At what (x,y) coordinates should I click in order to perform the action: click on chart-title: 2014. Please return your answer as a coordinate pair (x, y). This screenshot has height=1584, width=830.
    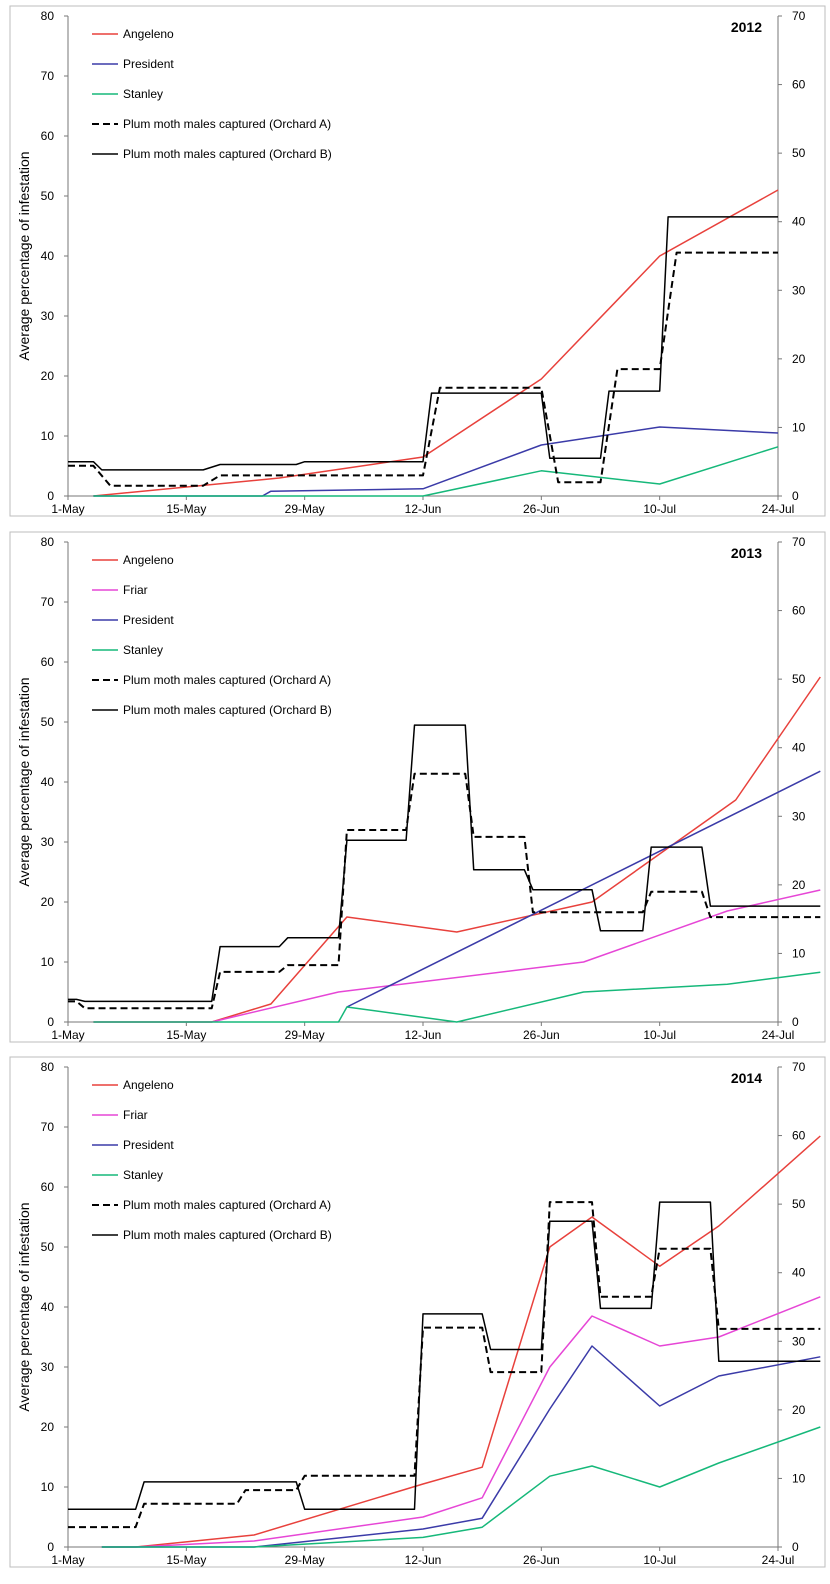
    Looking at the image, I should click on (746, 1078).